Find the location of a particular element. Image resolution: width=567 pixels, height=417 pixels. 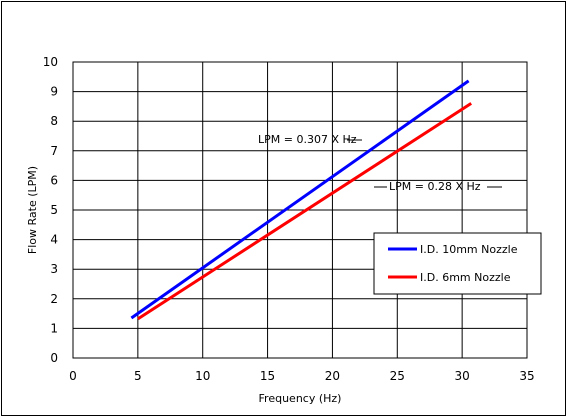

legend: I.D. 10mm Nozzle I.D. 6mm Nozzle is located at coordinates (457, 263).